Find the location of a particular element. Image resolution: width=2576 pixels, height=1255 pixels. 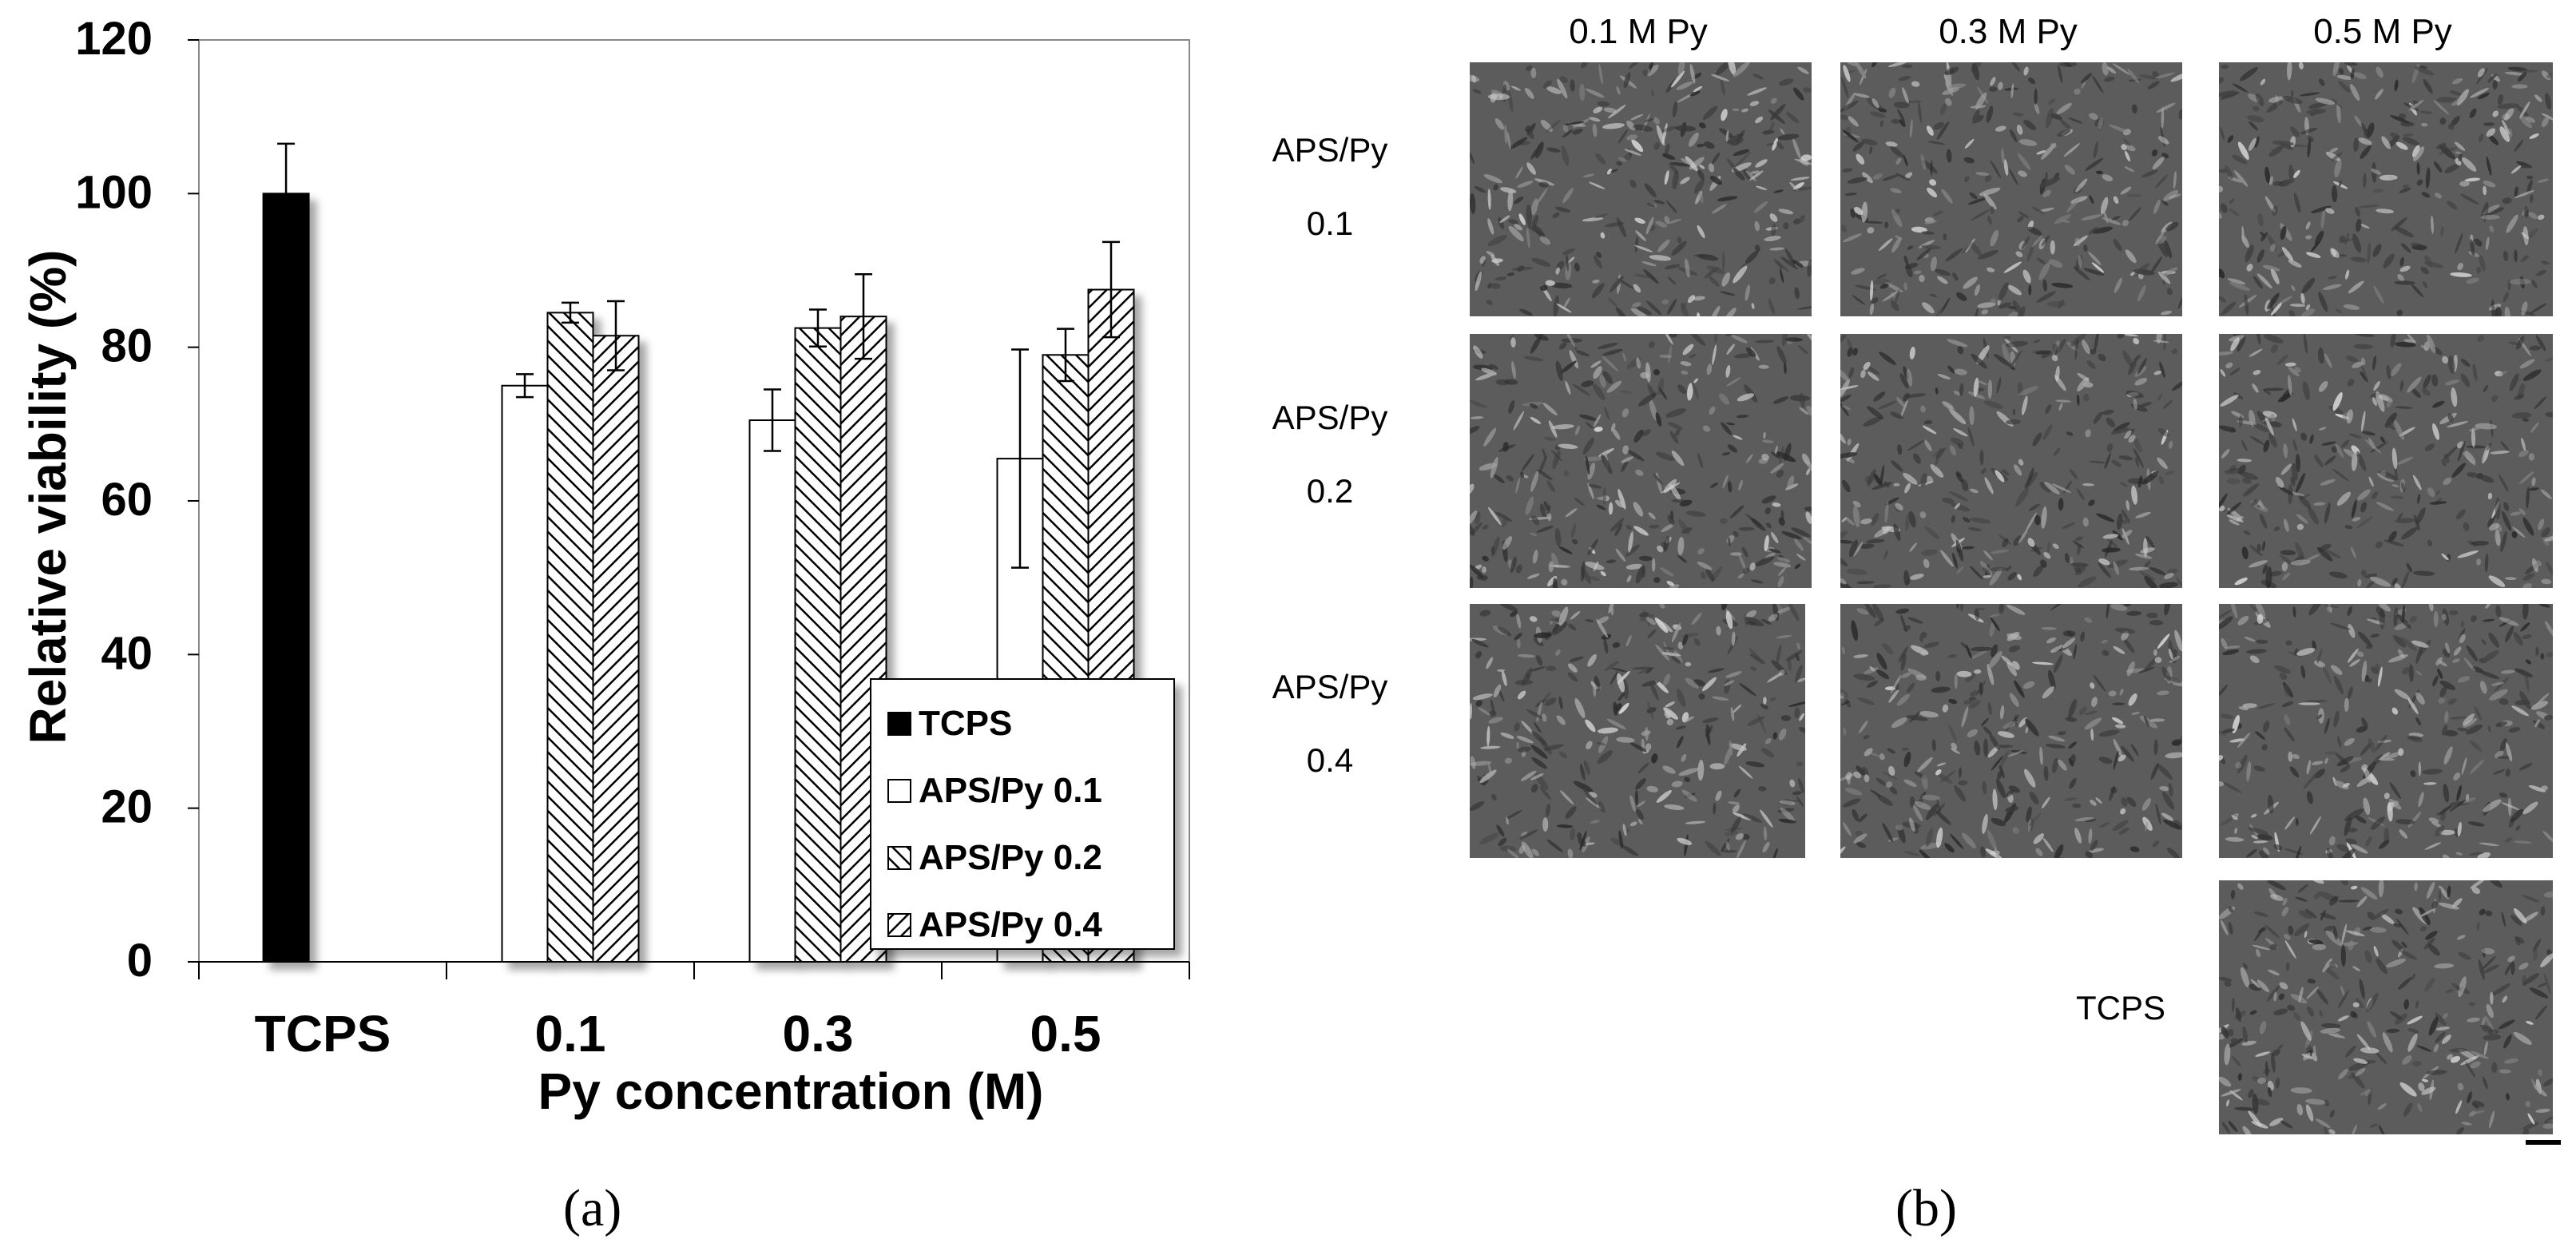

micrograph-tcps is located at coordinates (2386, 1007).